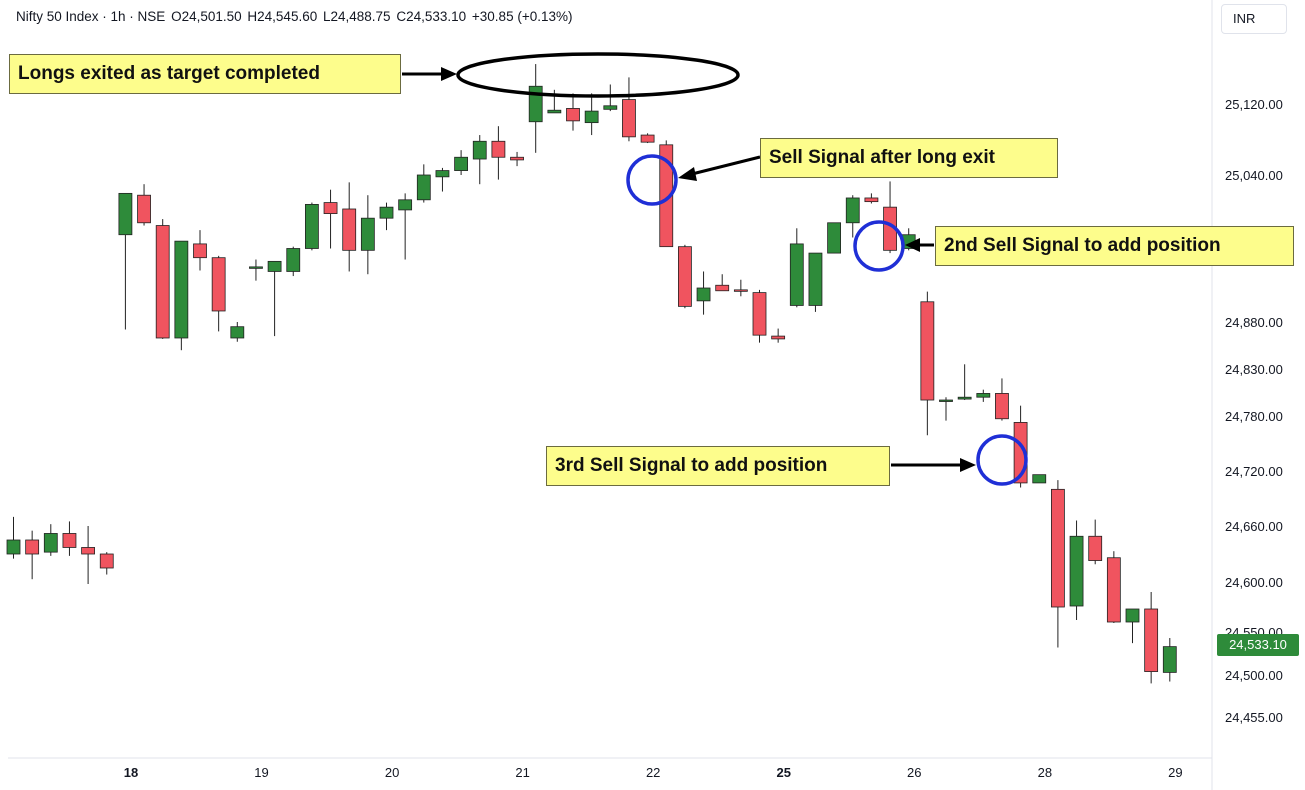  I want to click on second-sell-callout: 2nd Sell Signal to add position, so click(1114, 246).